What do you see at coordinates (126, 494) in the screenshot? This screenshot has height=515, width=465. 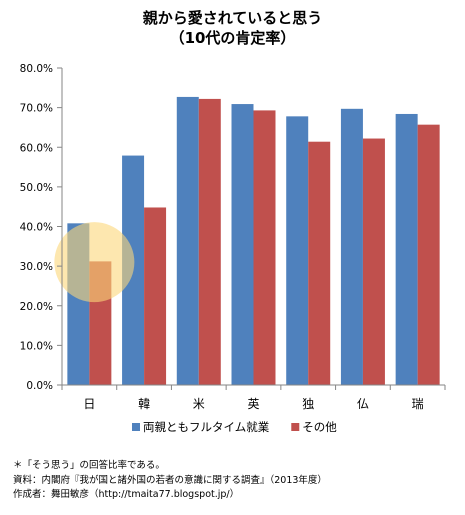 I see `note-line: 作成者：舞田敏彦（http://tmaita77.blogspot.jp/）` at bounding box center [126, 494].